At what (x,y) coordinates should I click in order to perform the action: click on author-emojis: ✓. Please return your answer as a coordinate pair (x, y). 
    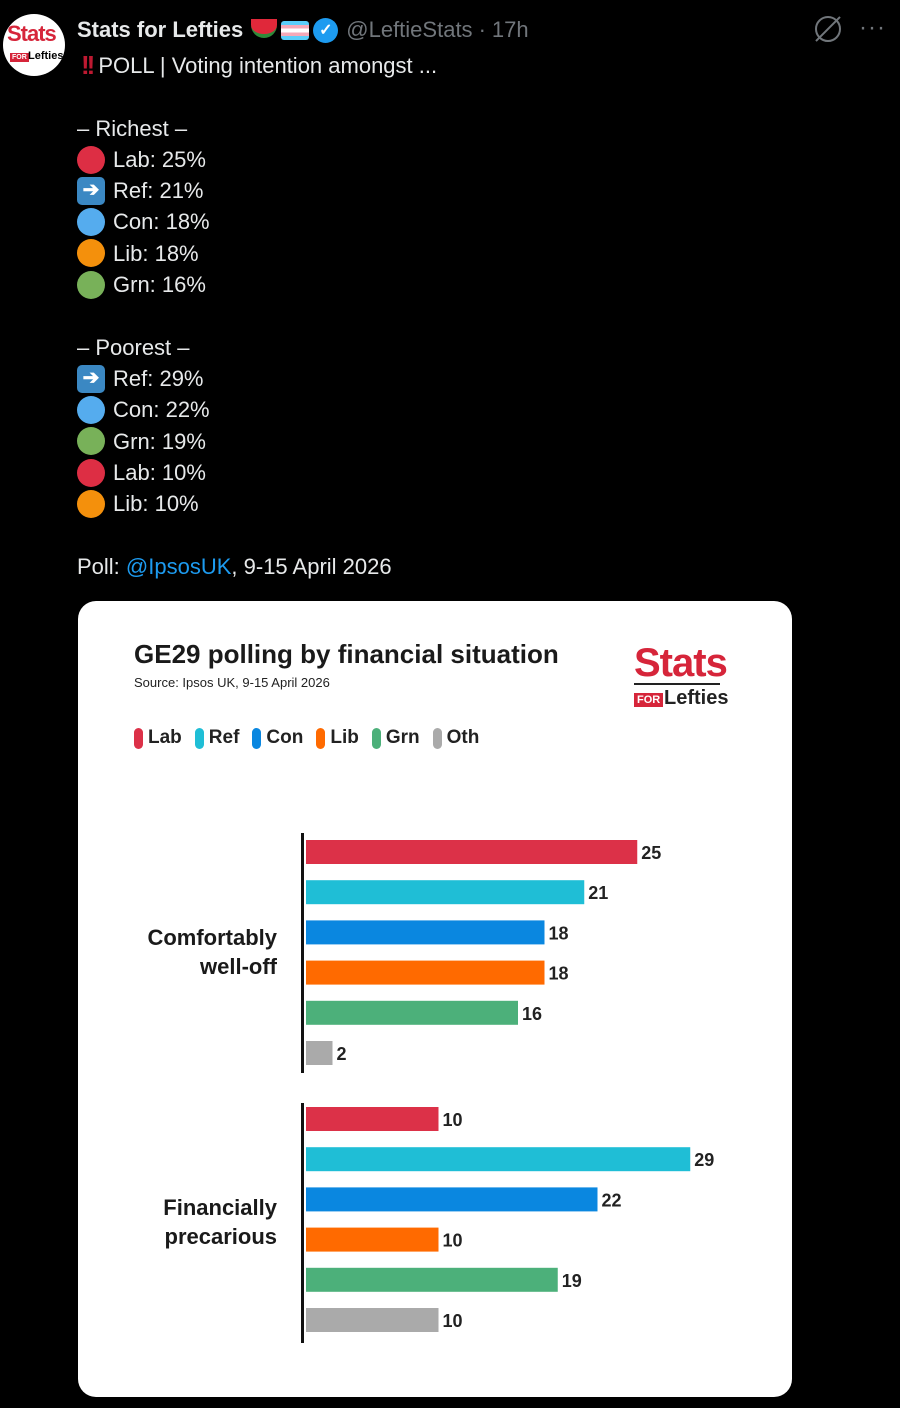
    Looking at the image, I should click on (295, 30).